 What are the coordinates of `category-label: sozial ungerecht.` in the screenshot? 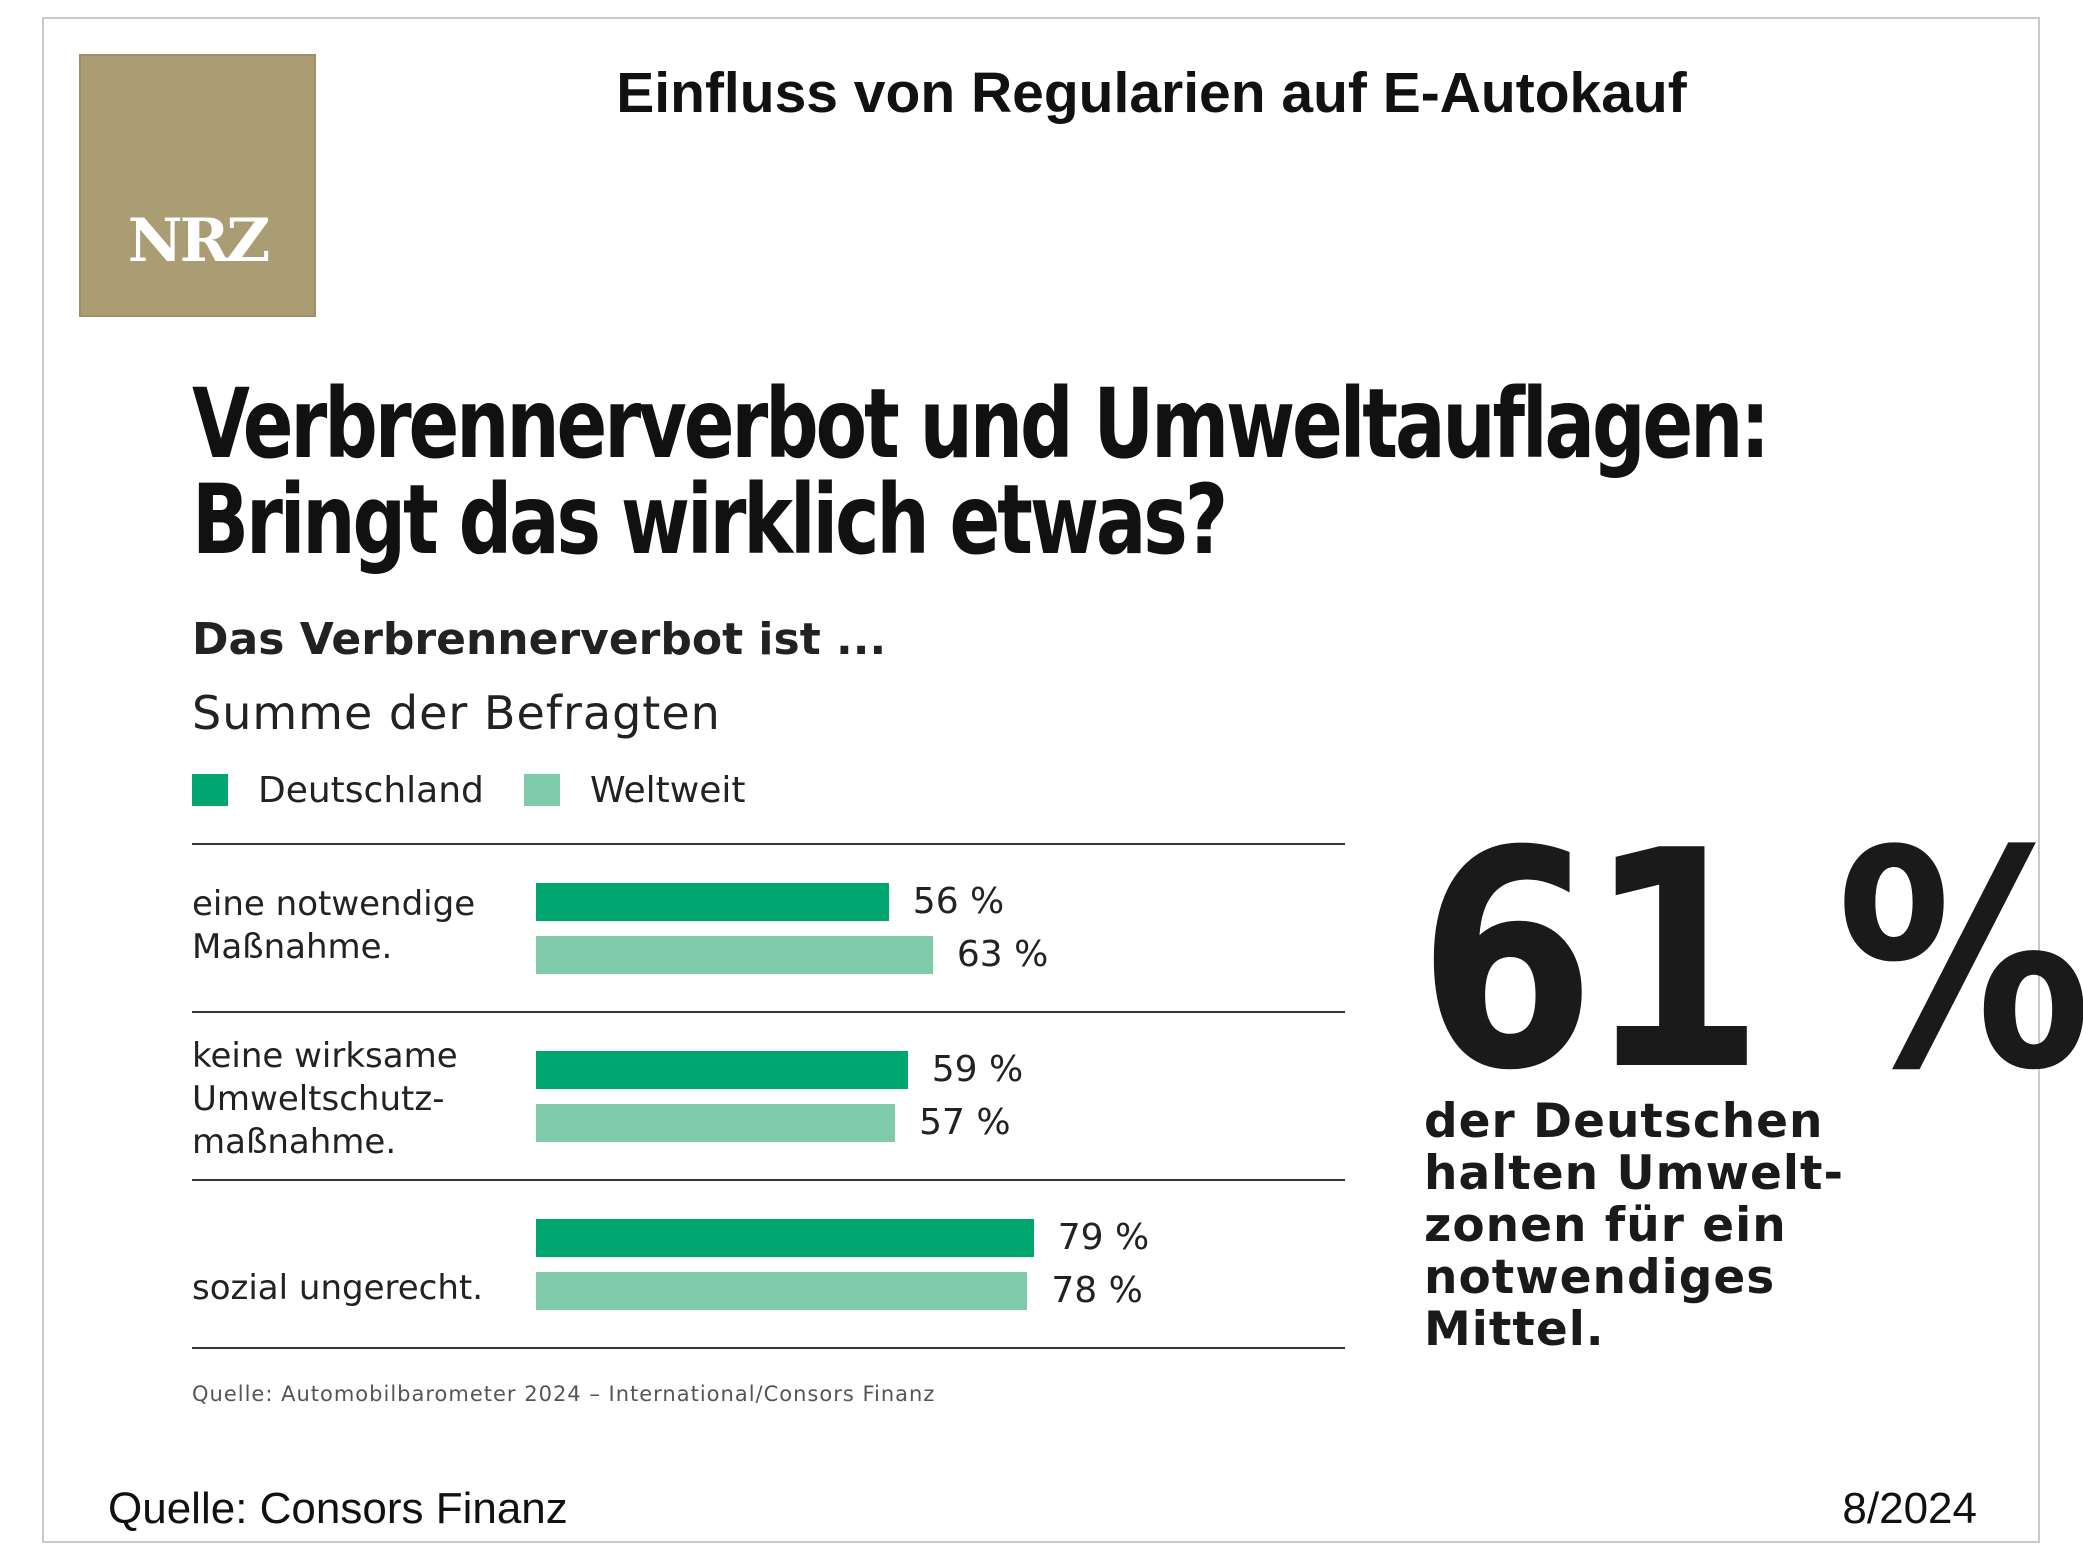 It's located at (338, 1288).